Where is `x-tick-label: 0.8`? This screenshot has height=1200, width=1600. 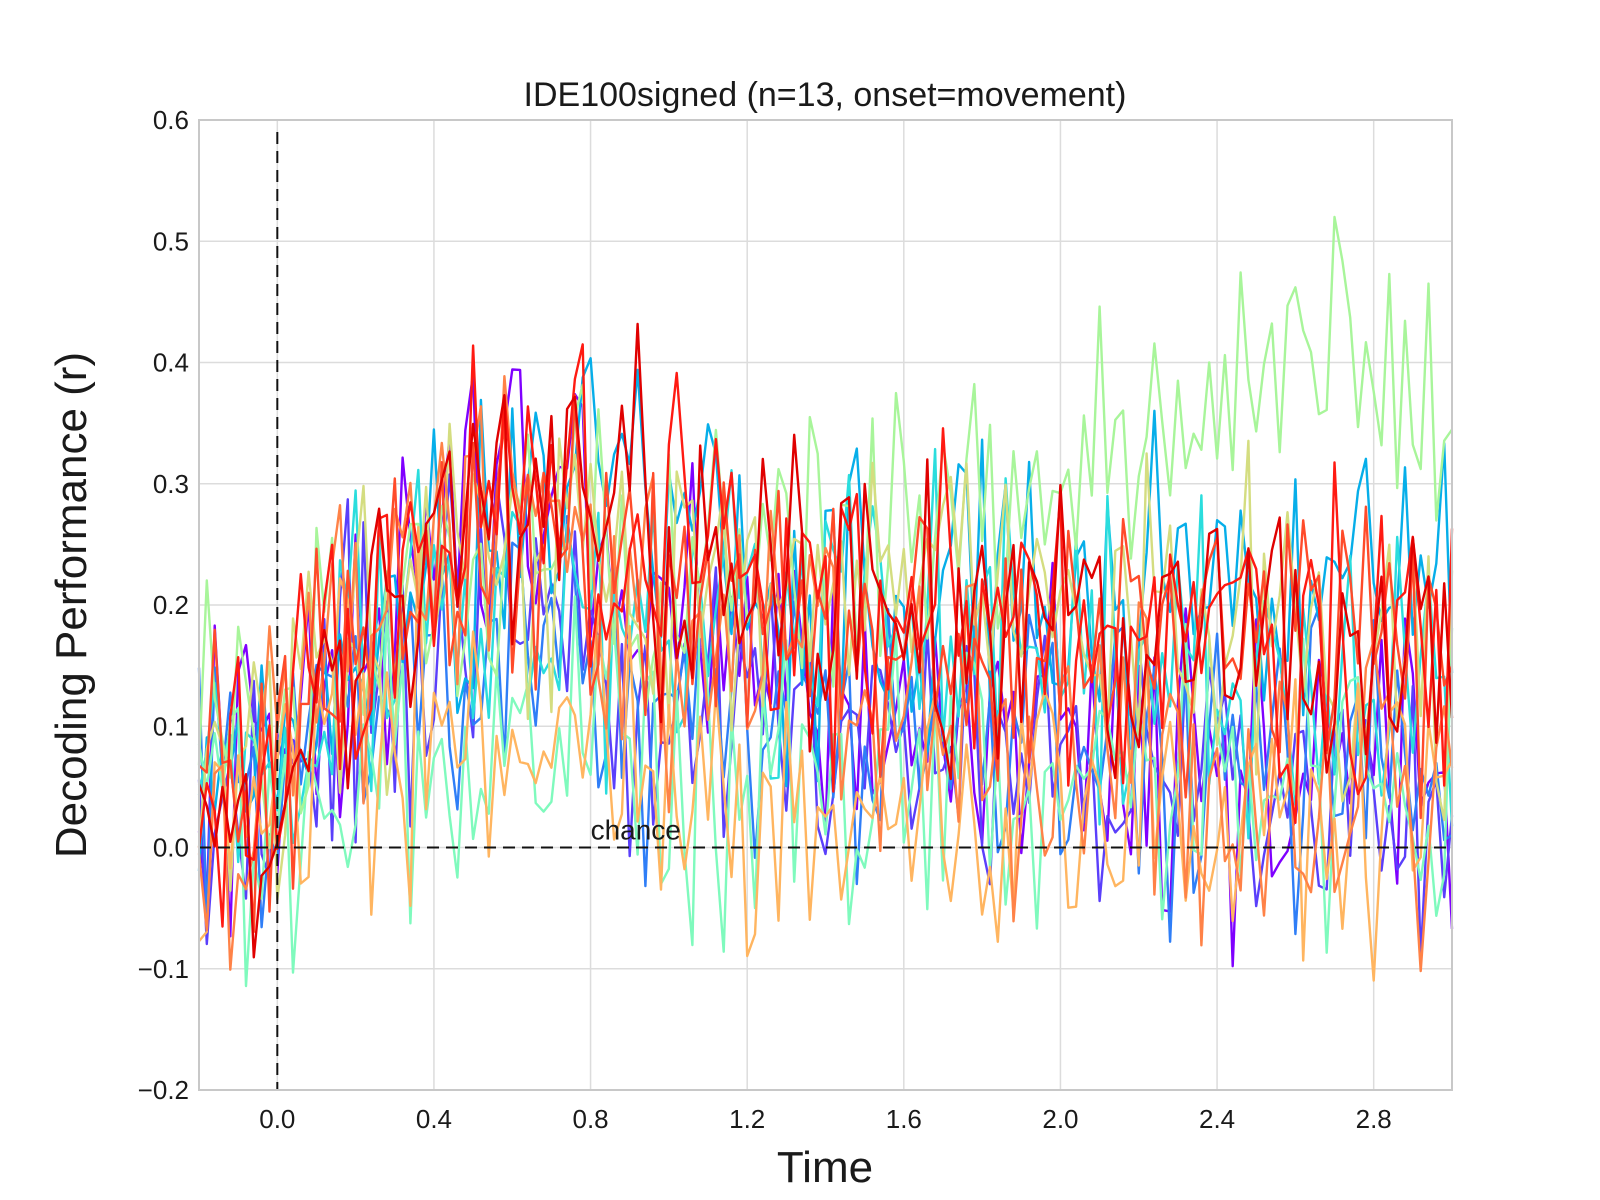
x-tick-label: 0.8 is located at coordinates (590, 1119).